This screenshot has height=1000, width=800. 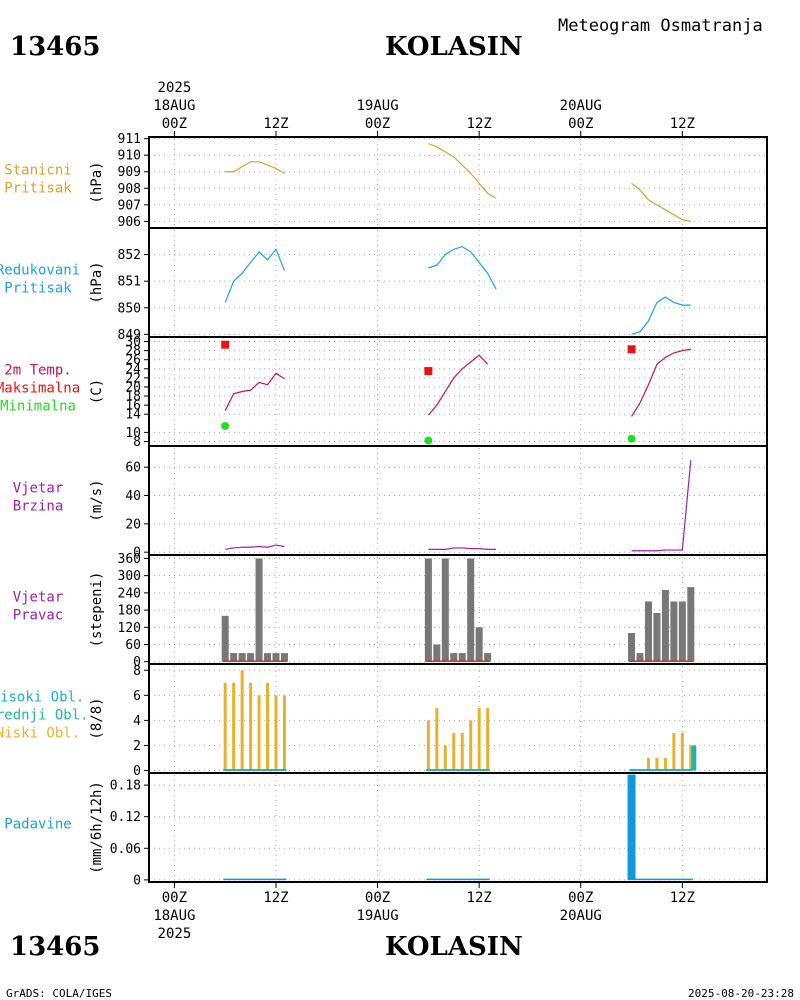 I want to click on x-year-label-bottom: 2025, so click(x=175, y=934).